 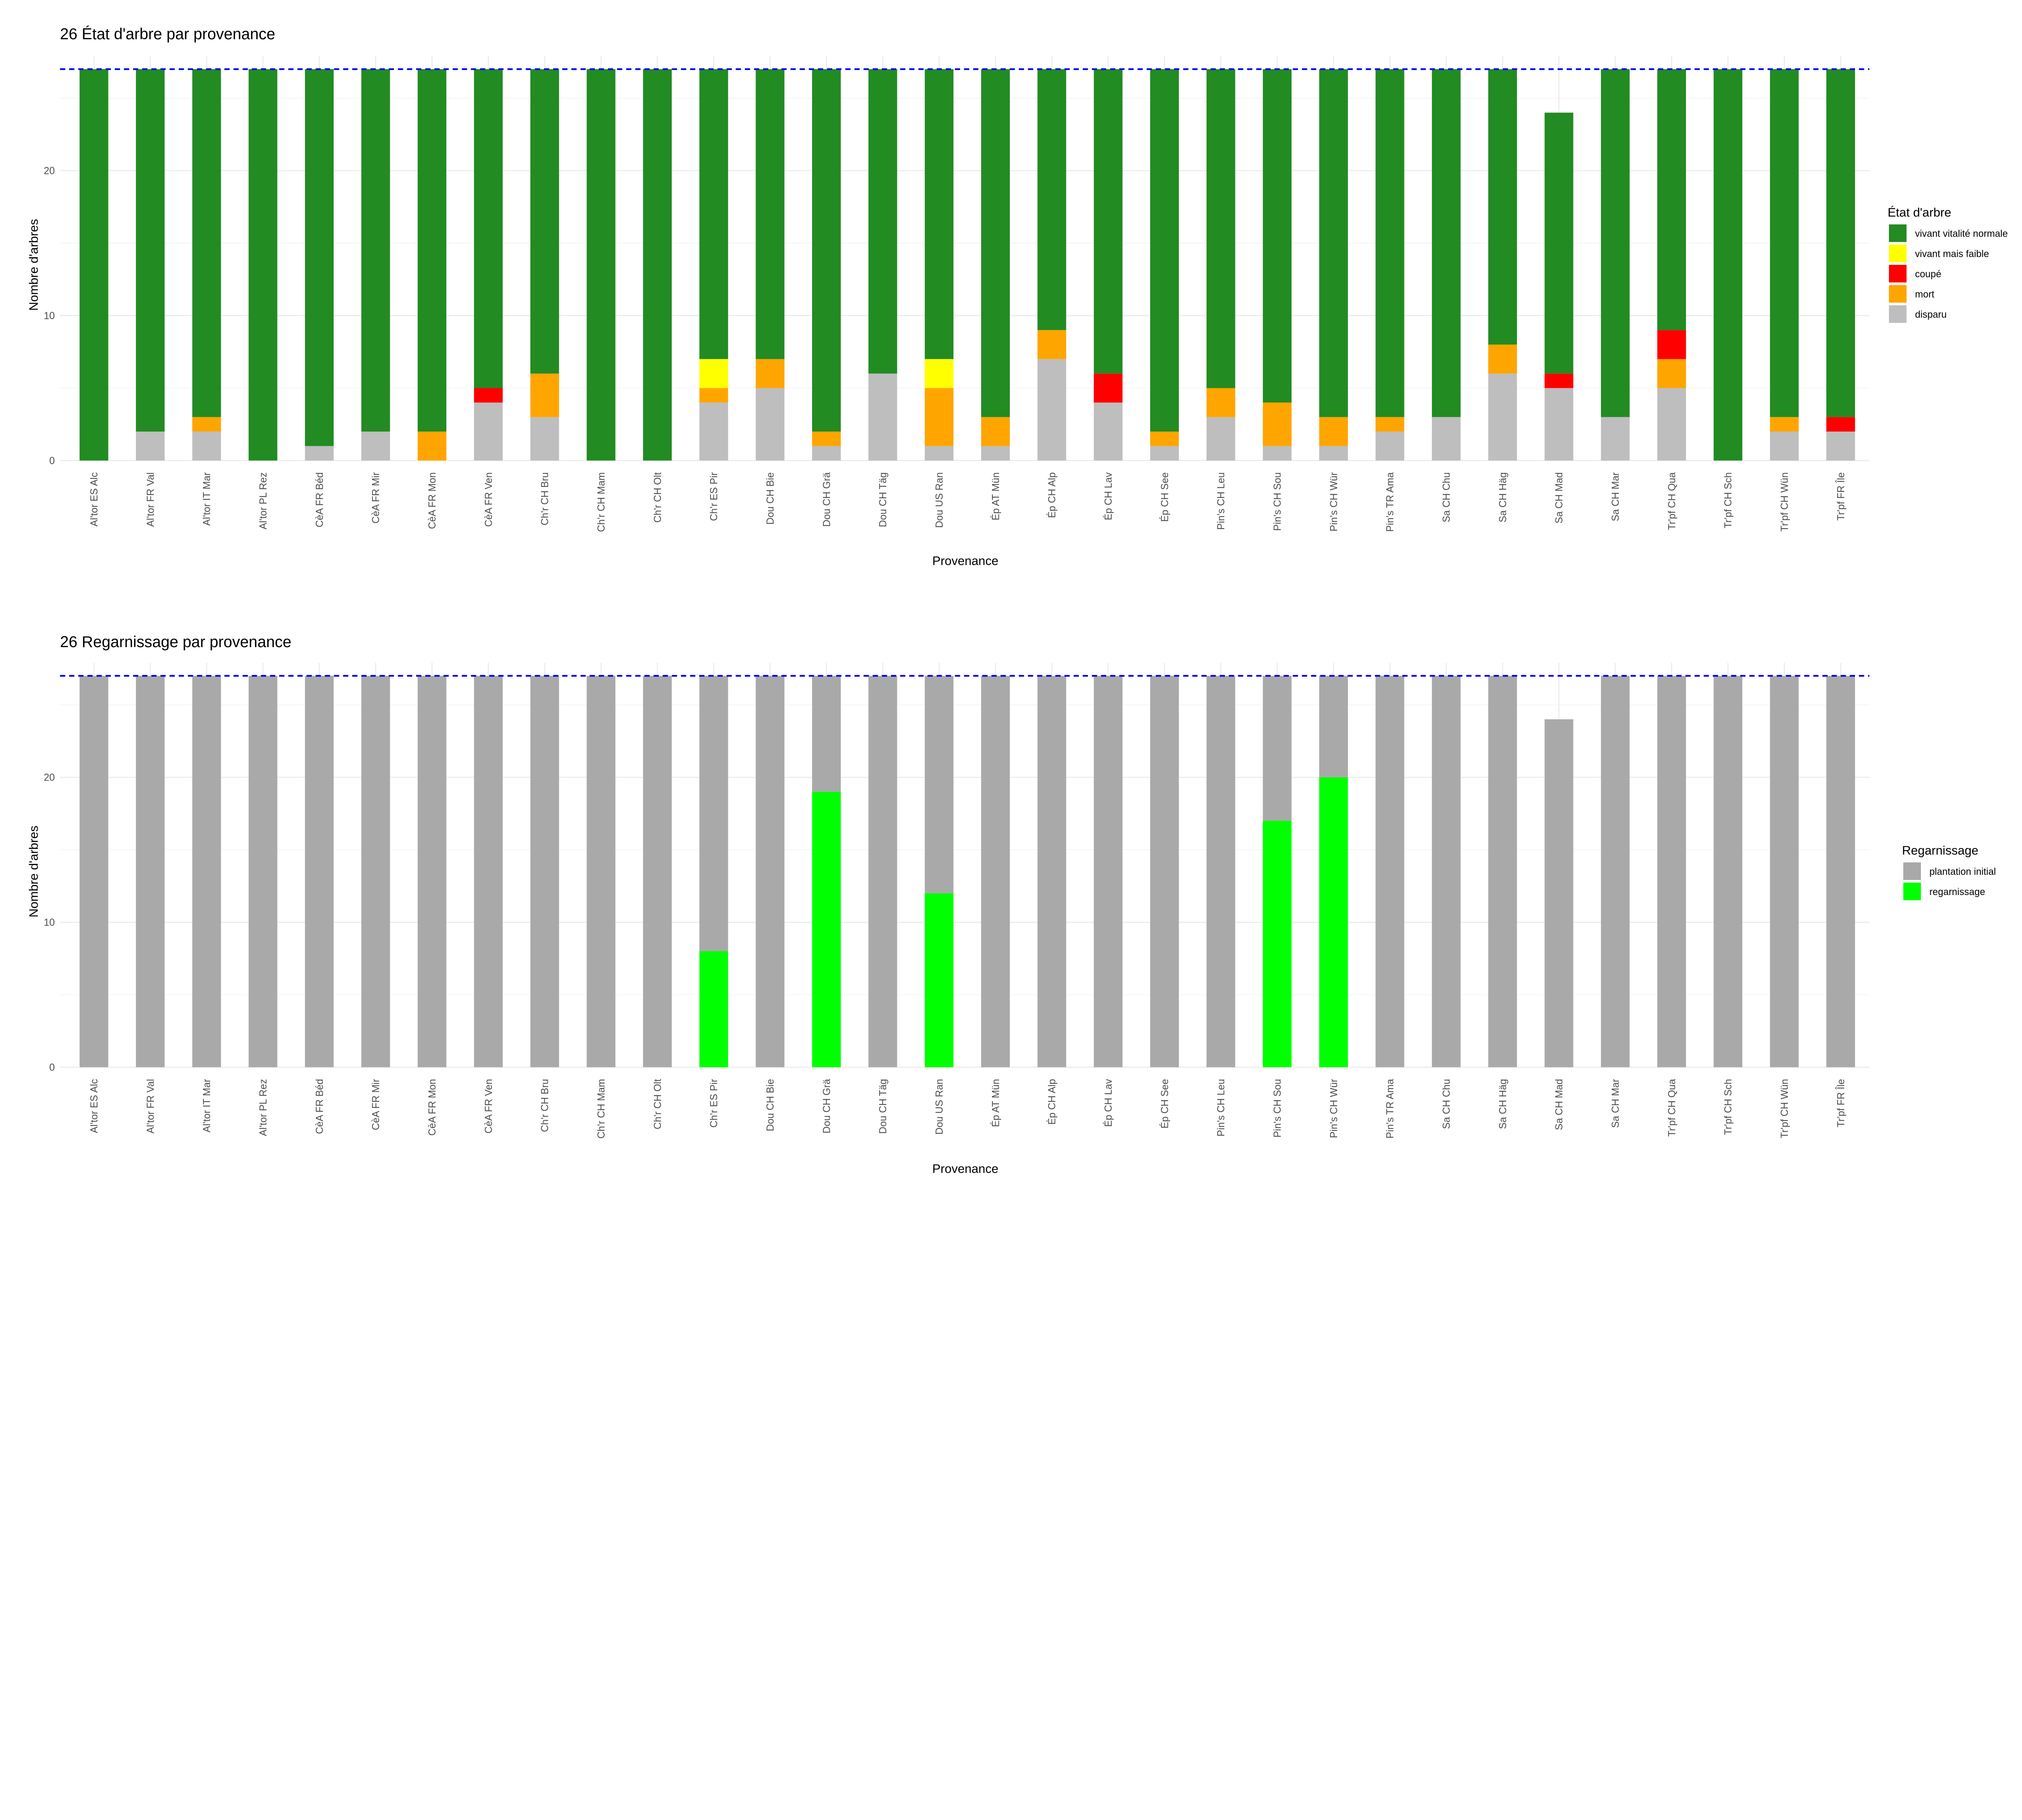 What do you see at coordinates (1961, 233) in the screenshot?
I see `legend-label: vivant vitalité normale` at bounding box center [1961, 233].